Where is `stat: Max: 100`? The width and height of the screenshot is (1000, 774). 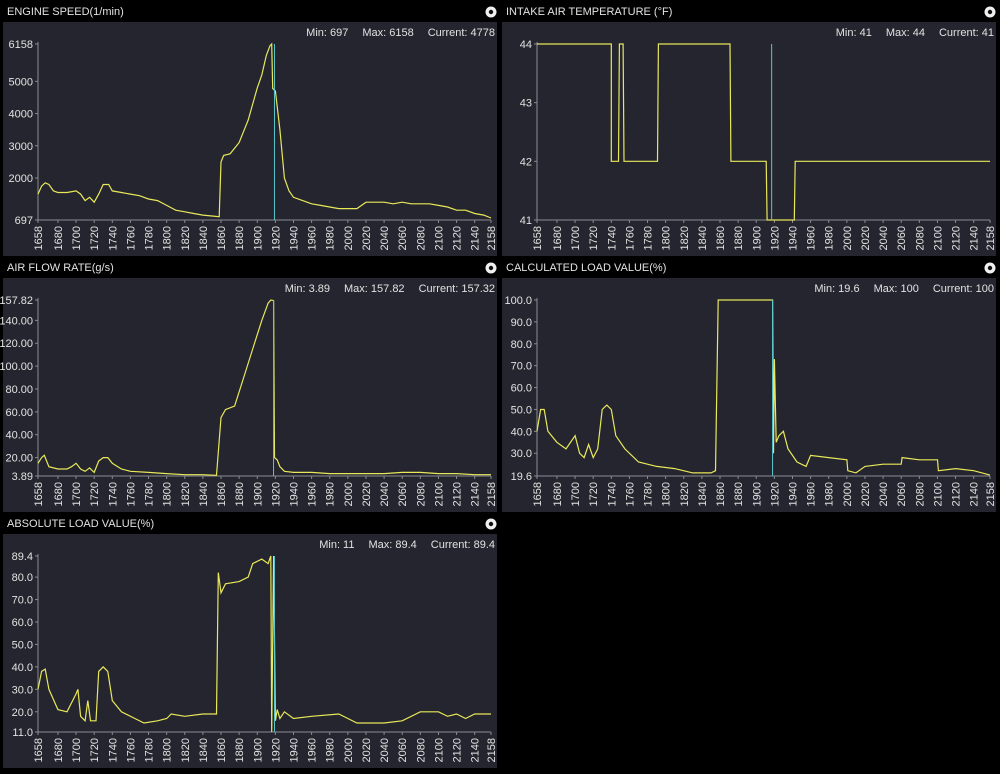
stat: Max: 100 is located at coordinates (896, 289).